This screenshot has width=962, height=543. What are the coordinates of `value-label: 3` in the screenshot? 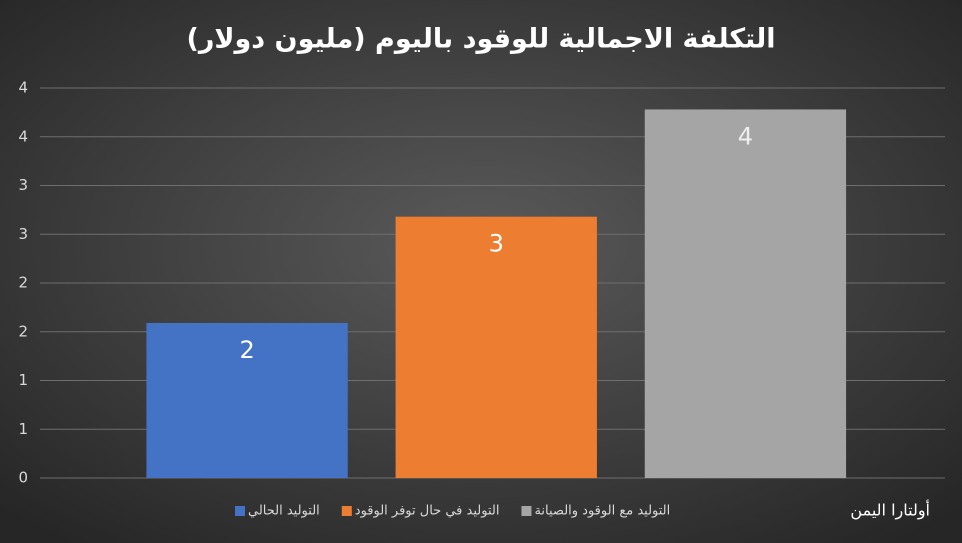 It's located at (496, 244).